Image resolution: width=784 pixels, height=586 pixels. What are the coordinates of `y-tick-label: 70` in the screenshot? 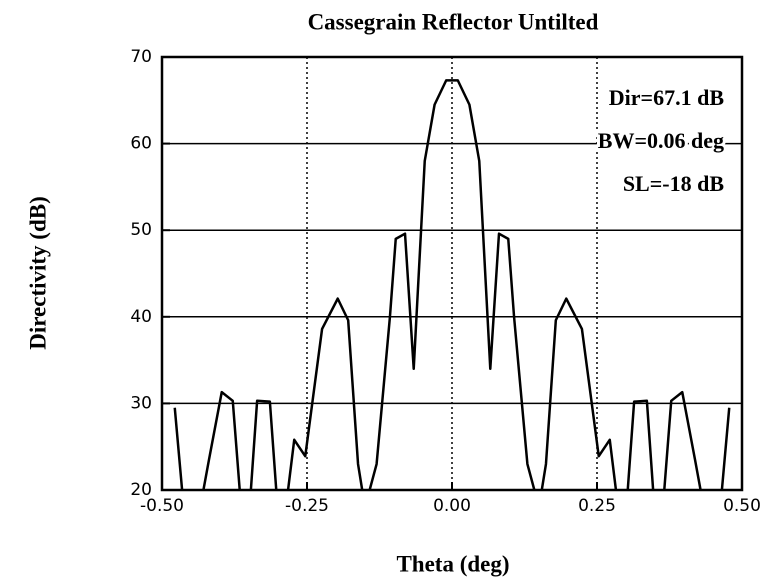 It's located at (141, 57).